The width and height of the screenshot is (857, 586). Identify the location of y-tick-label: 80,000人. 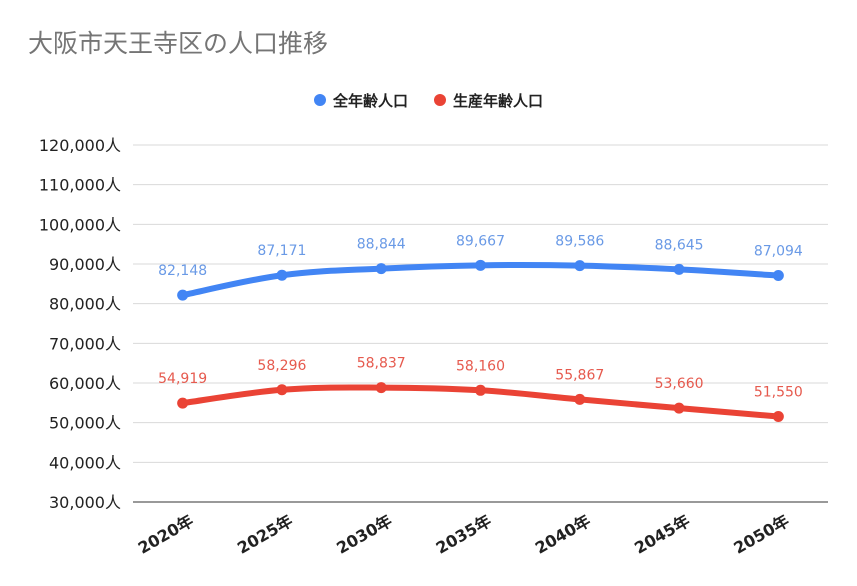
(85, 304).